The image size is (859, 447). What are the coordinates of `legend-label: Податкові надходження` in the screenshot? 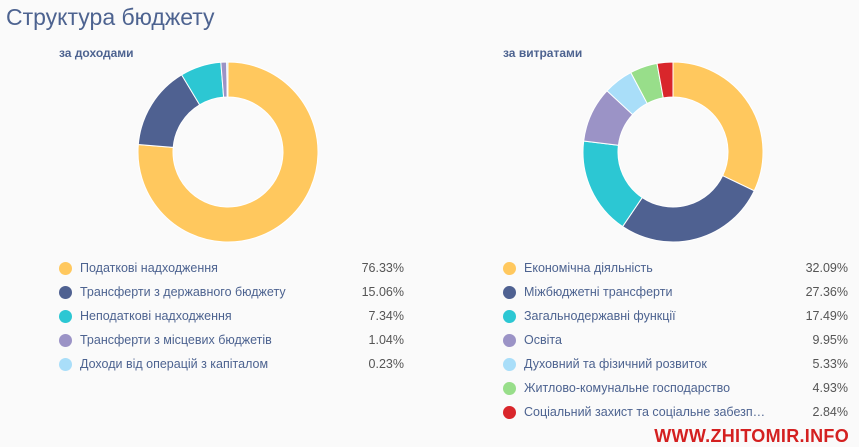 It's located at (149, 268).